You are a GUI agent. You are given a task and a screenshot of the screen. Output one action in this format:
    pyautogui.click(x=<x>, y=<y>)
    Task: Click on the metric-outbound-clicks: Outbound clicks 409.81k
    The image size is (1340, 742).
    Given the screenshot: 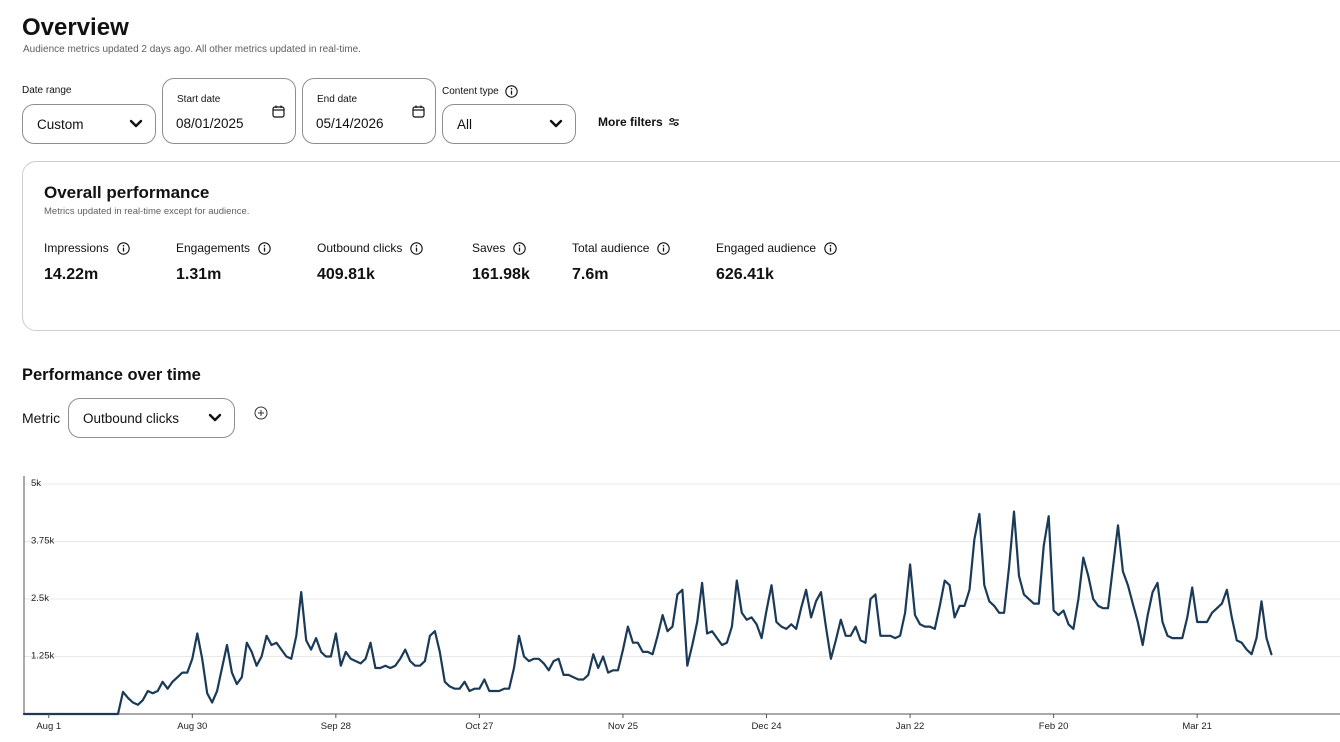 What is the action you would take?
    pyautogui.click(x=370, y=262)
    